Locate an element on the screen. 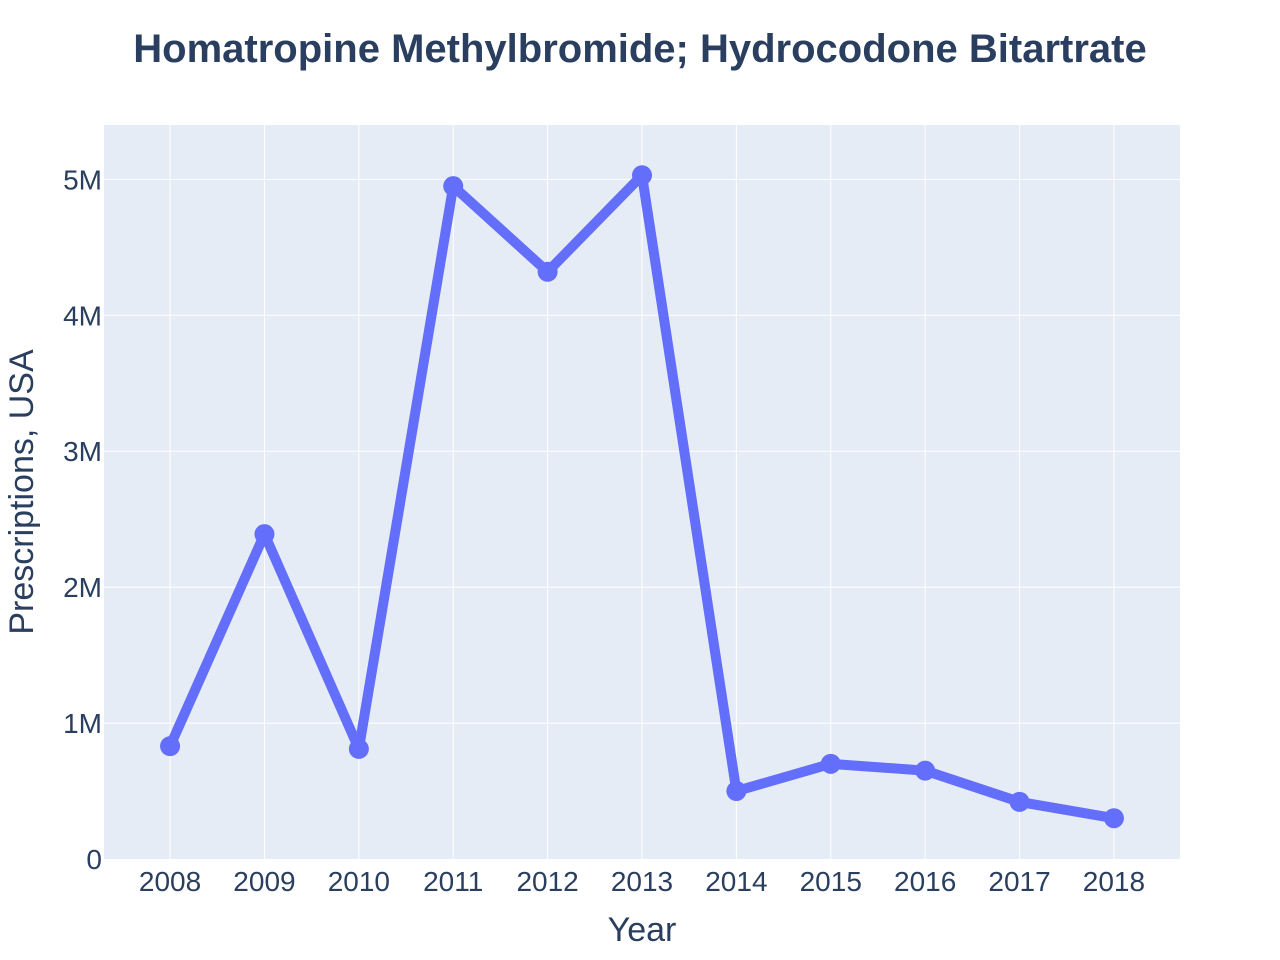 The width and height of the screenshot is (1280, 960). x-tick-label: 2011 is located at coordinates (453, 881).